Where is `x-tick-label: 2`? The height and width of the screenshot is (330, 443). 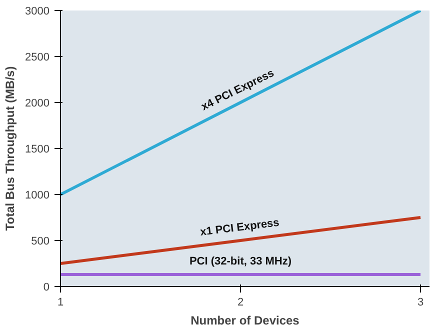
x-tick-label: 2 is located at coordinates (240, 302).